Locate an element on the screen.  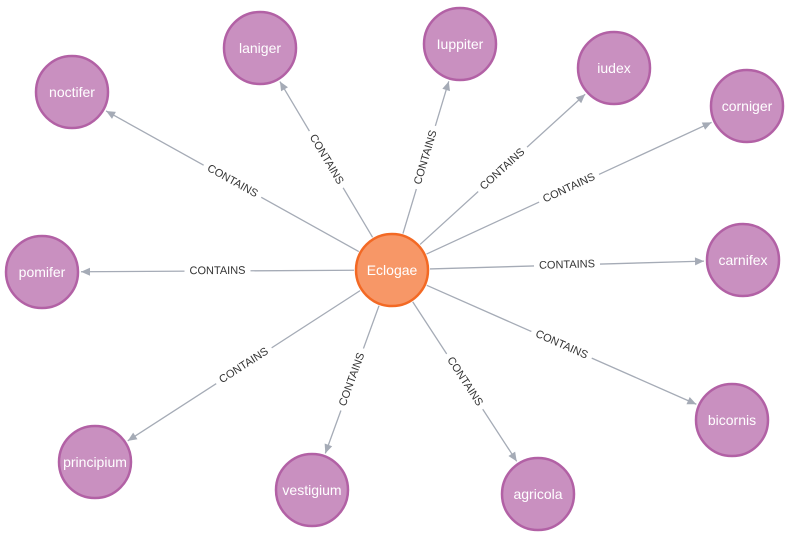
edge-carnifex: CONTAINS is located at coordinates (567, 265).